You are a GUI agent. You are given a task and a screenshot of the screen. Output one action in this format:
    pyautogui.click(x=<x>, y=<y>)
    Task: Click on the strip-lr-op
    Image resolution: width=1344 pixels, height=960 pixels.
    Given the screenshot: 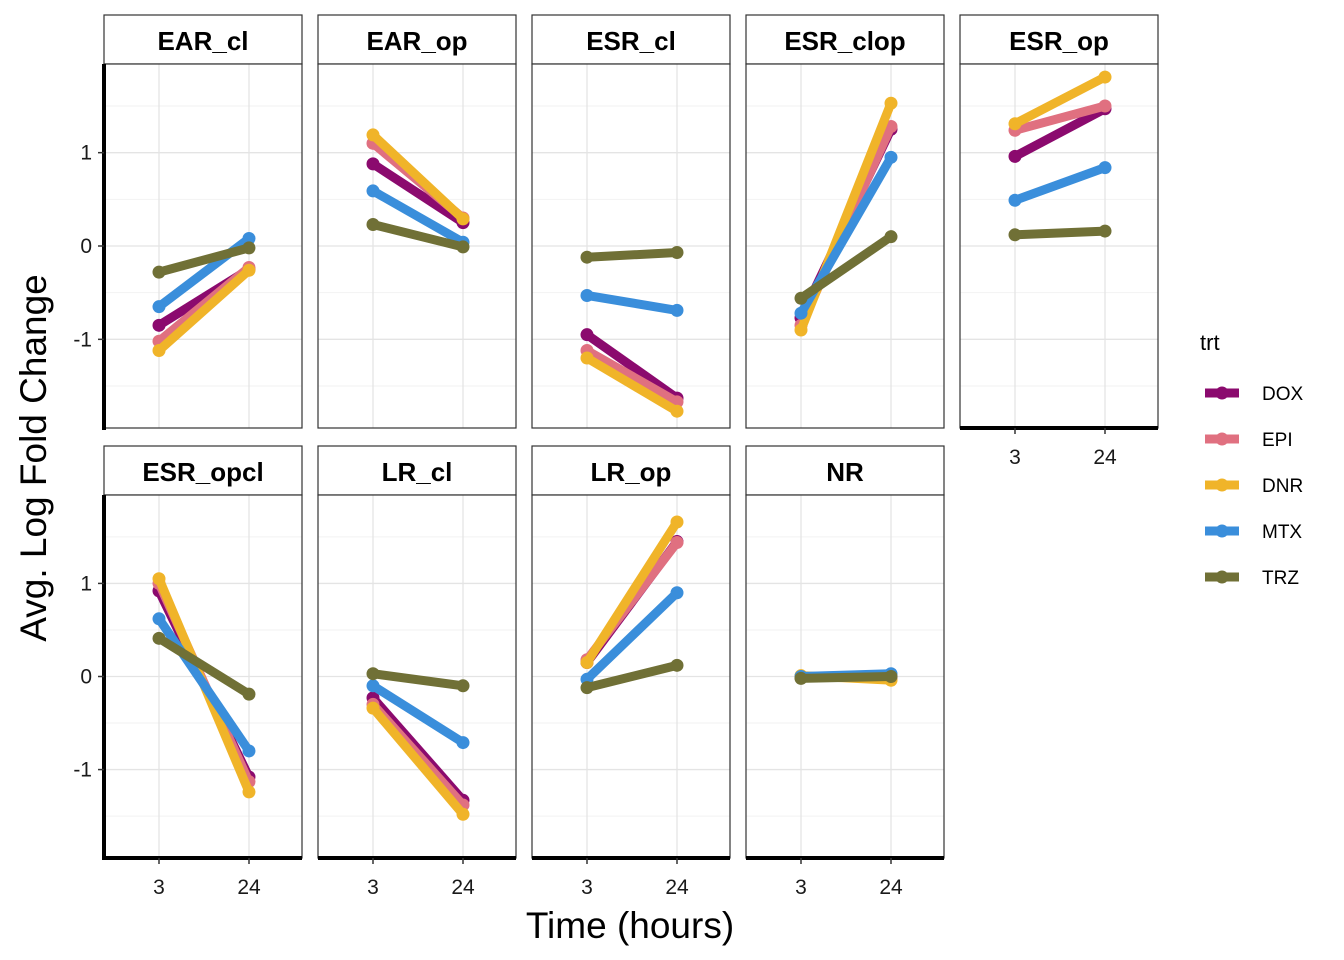 What is the action you would take?
    pyautogui.click(x=631, y=470)
    